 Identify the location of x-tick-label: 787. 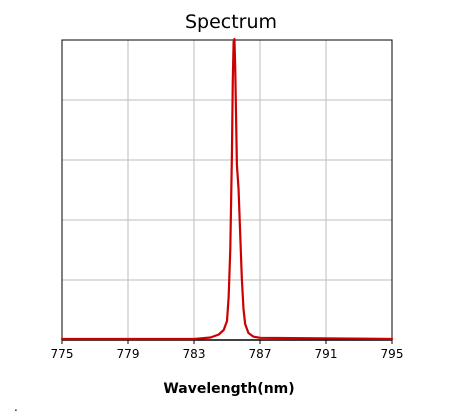
(260, 354).